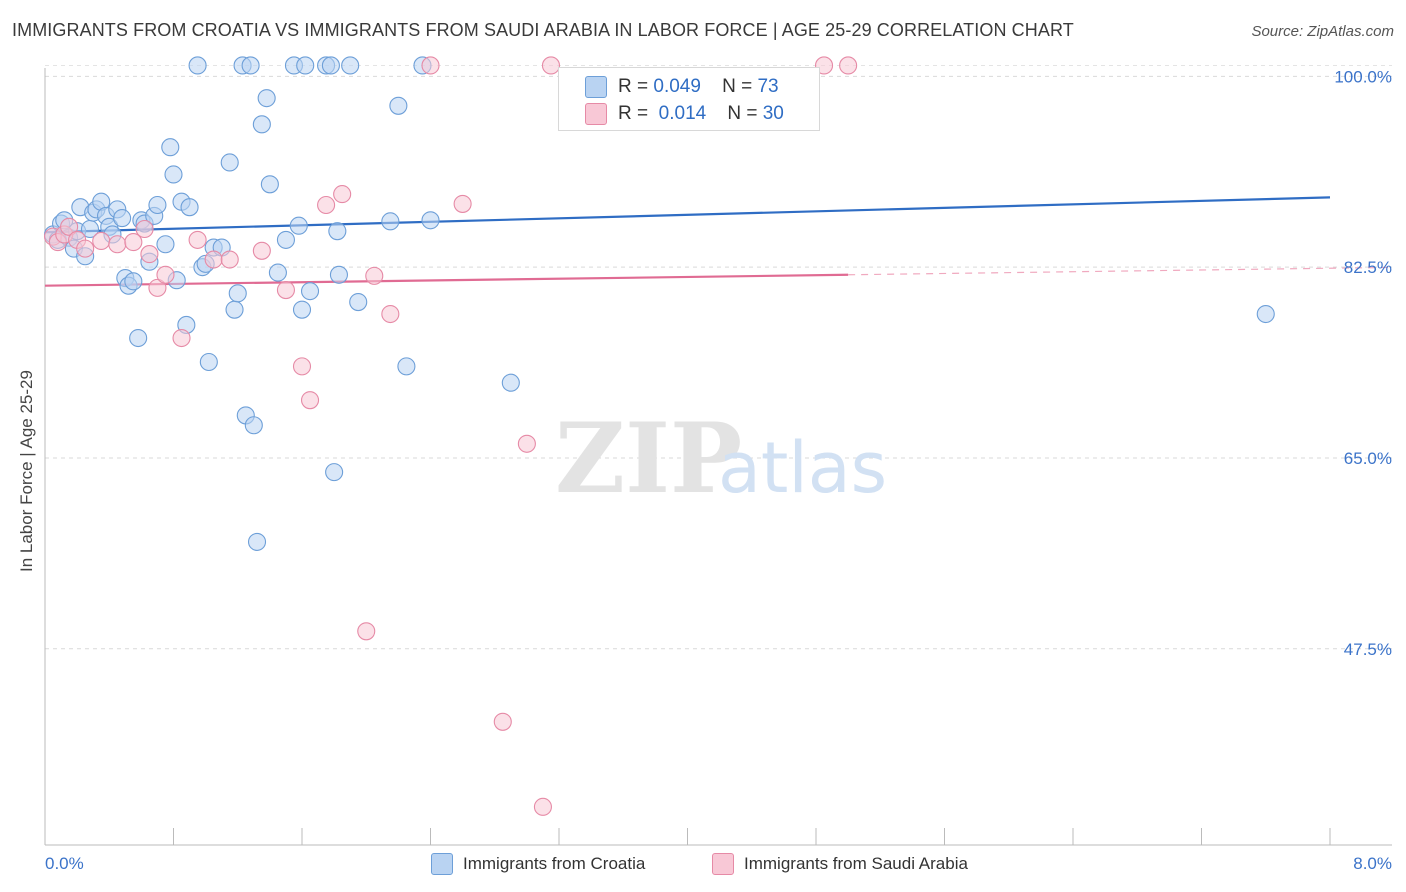  Describe the element at coordinates (723, 864) in the screenshot. I see `legend-swatch-saudi` at that location.